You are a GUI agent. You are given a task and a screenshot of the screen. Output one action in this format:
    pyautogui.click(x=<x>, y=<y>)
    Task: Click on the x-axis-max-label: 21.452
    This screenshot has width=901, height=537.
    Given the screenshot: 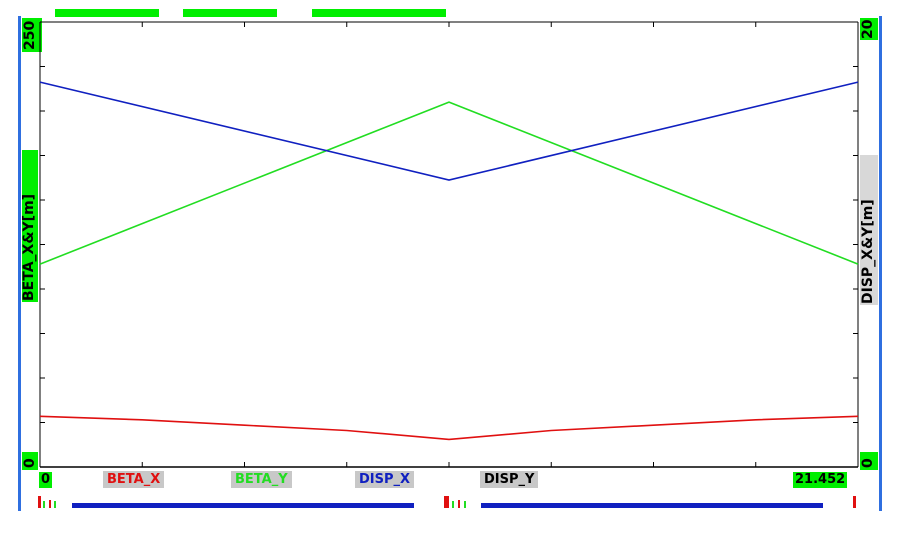 What is the action you would take?
    pyautogui.click(x=820, y=480)
    